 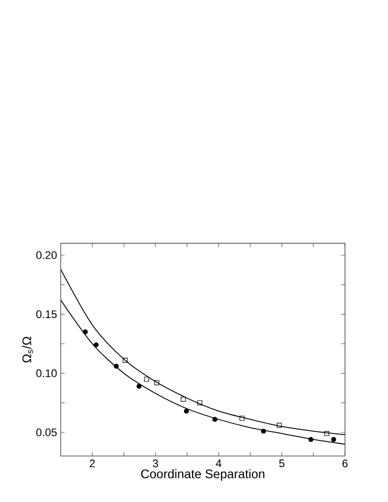 I want to click on x-tick-label: 2, so click(x=92, y=464).